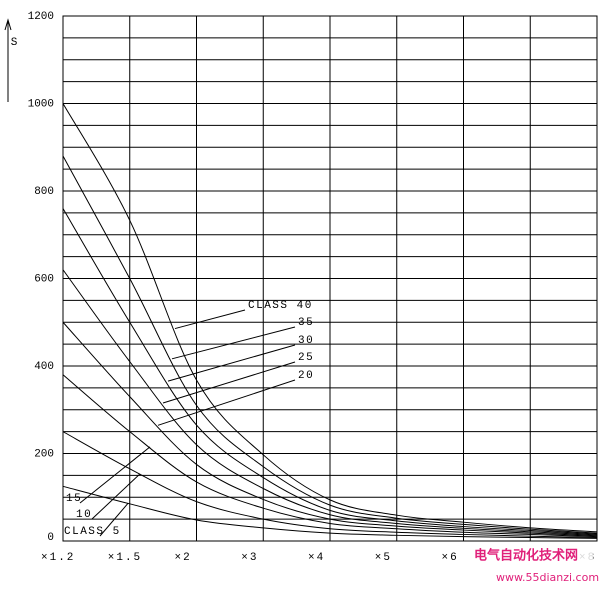 This screenshot has height=590, width=610. What do you see at coordinates (14, 43) in the screenshot?
I see `y-axis-label: S` at bounding box center [14, 43].